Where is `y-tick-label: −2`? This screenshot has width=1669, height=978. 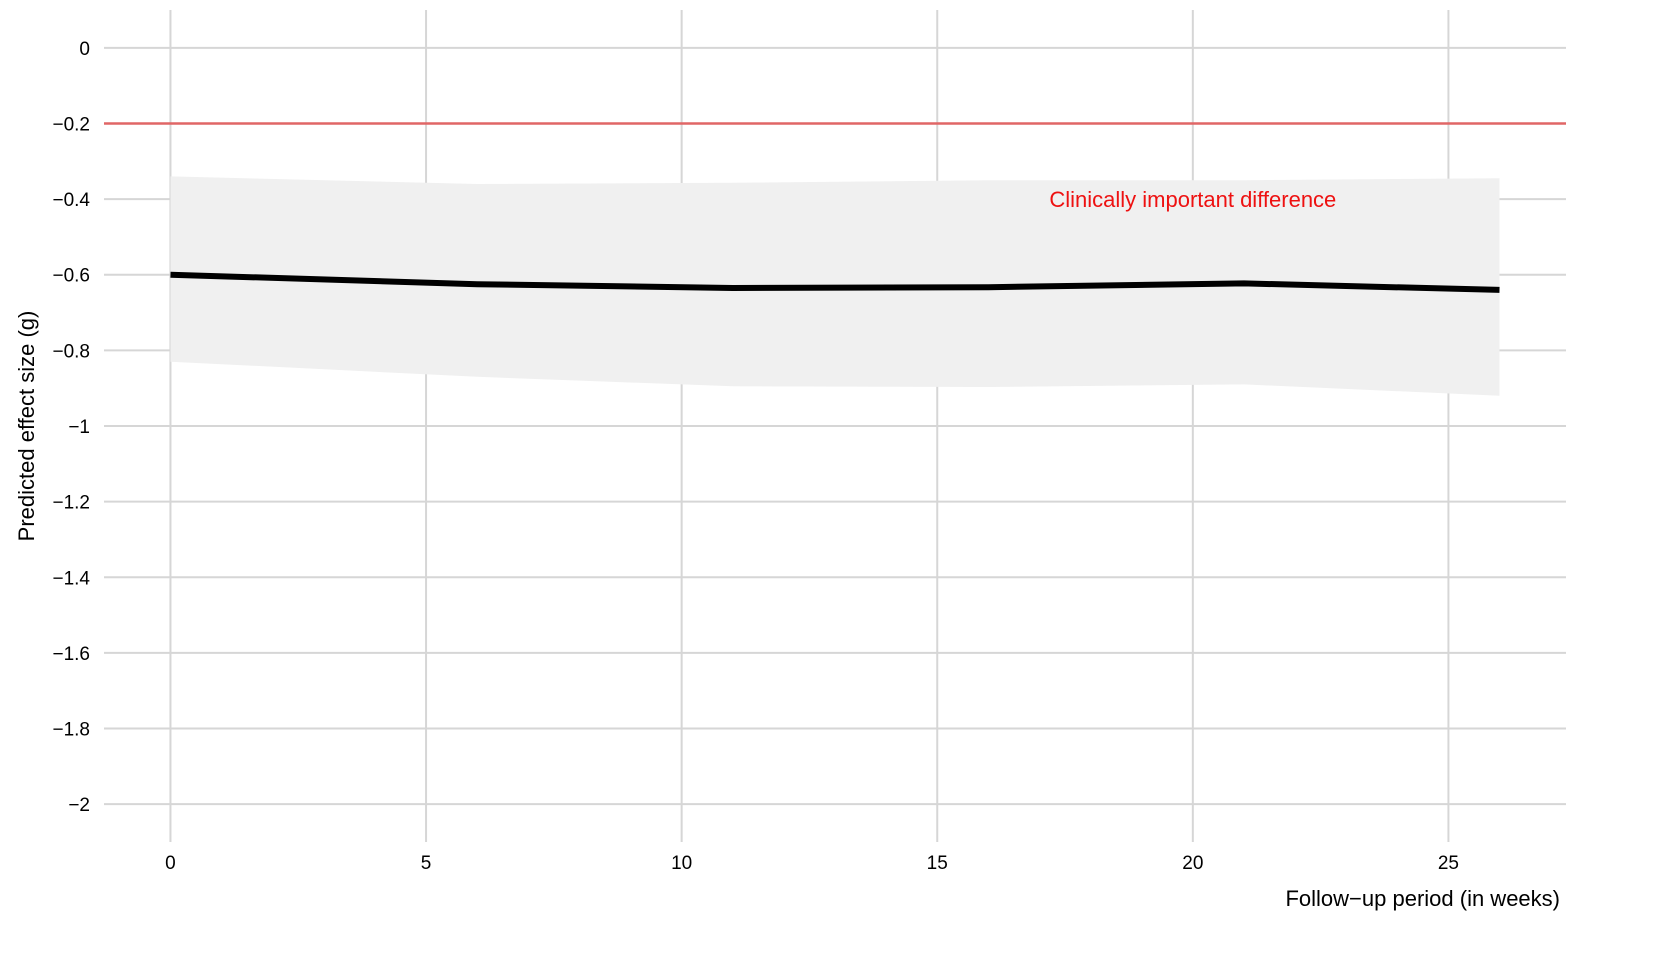 y-tick-label: −2 is located at coordinates (79, 805).